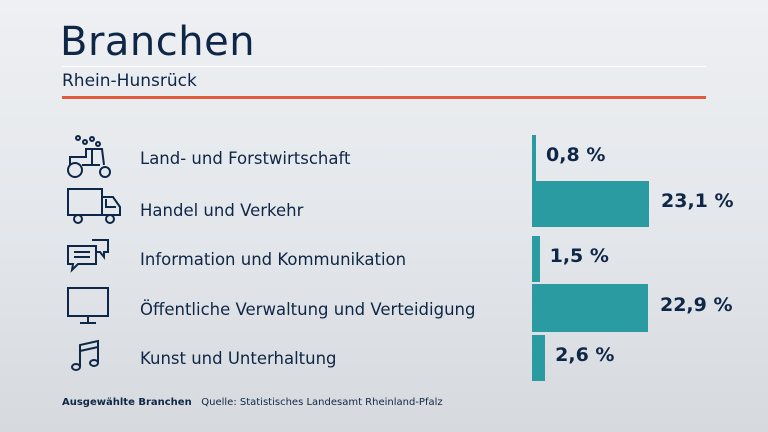  Describe the element at coordinates (585, 355) in the screenshot. I see `data-label: 2,6 %` at that location.